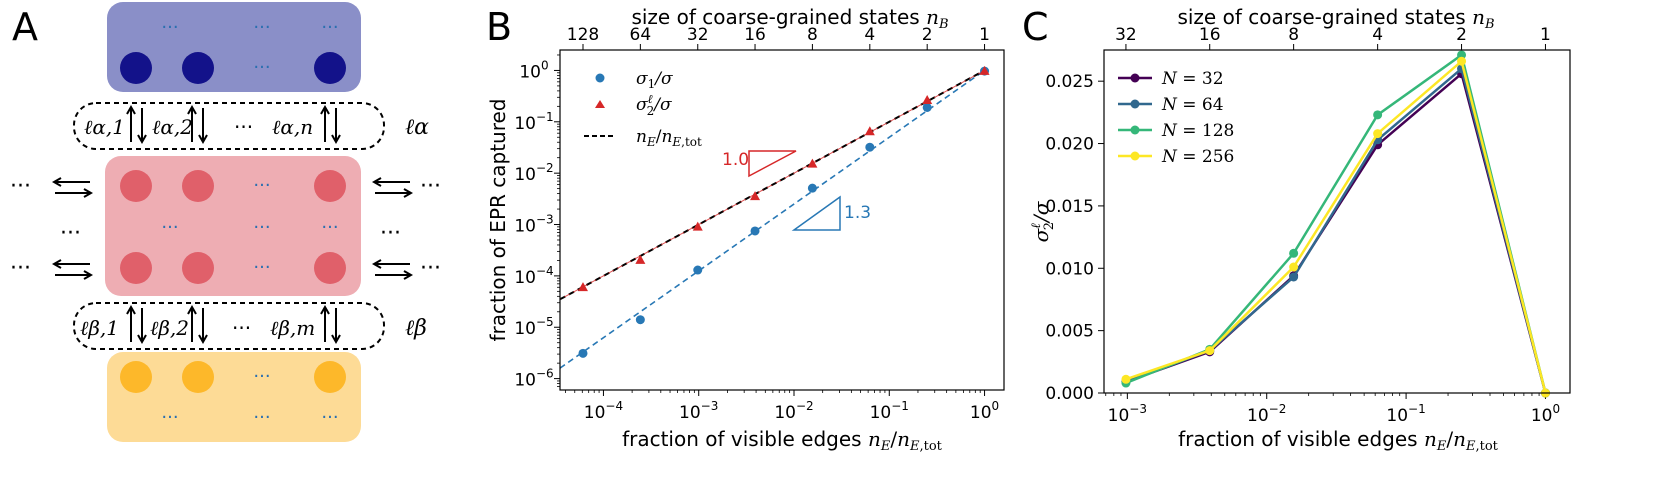  I want to click on panel-a-label: A, so click(25, 27).